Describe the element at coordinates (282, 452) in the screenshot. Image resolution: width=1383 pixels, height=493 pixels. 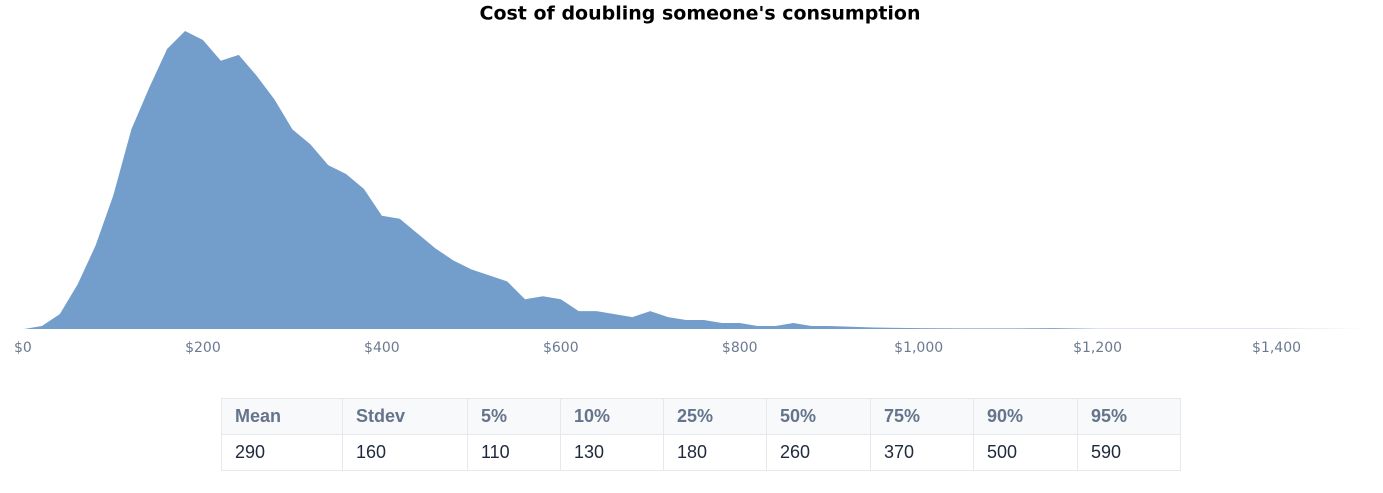
I see `table-cell: 290` at that location.